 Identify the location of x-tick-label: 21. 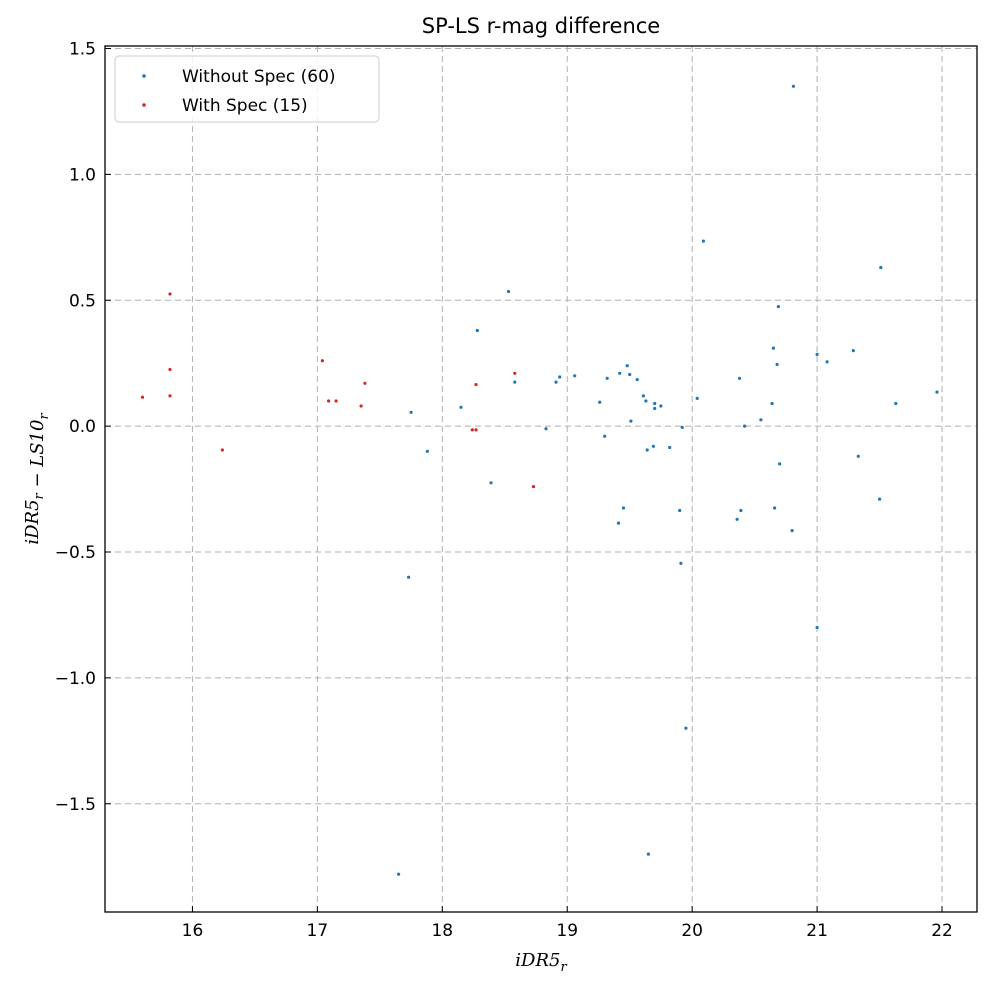
(817, 931).